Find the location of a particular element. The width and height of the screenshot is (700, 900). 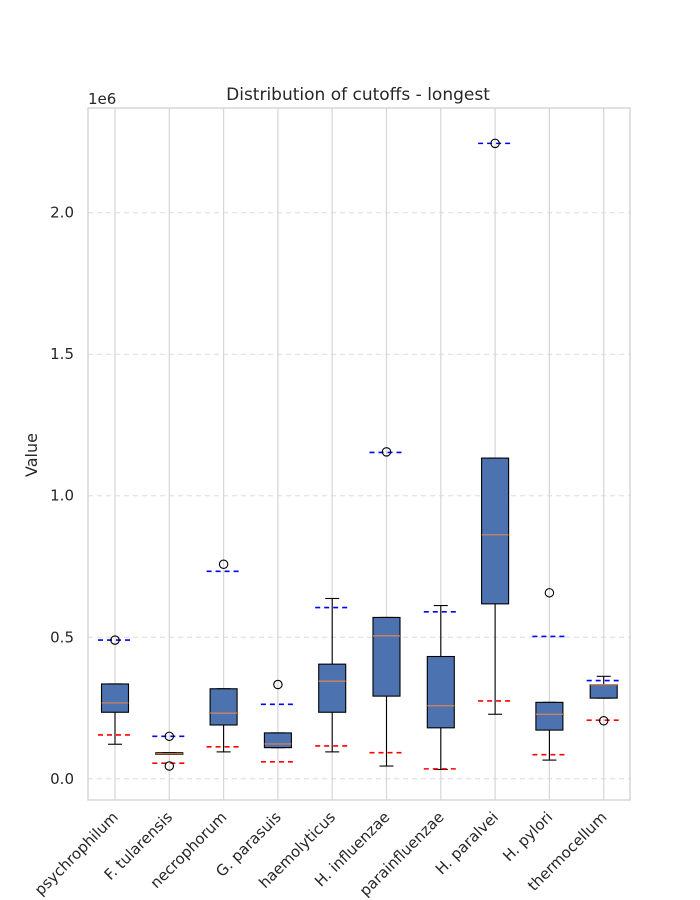

y-axis-offset-label: 1e6 is located at coordinates (102, 99).